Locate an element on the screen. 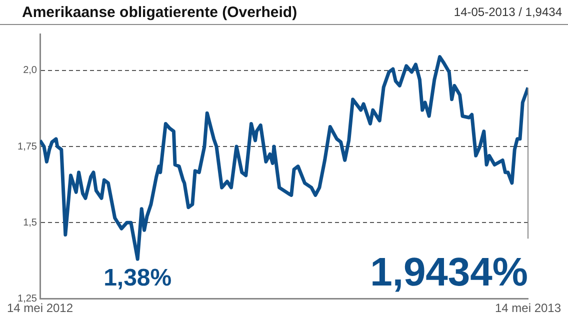 This screenshot has width=568, height=320. y-tick-label: 1,75 is located at coordinates (28, 146).